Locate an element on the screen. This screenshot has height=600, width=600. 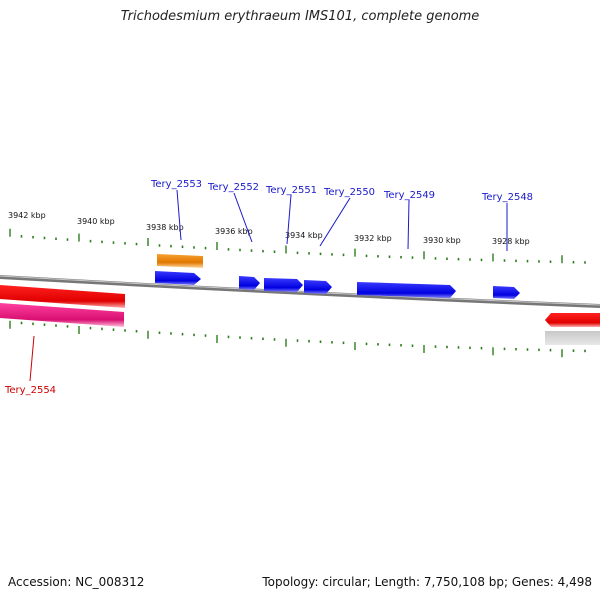
gene-label-tery-2552: Tery_2552 is located at coordinates (233, 187).